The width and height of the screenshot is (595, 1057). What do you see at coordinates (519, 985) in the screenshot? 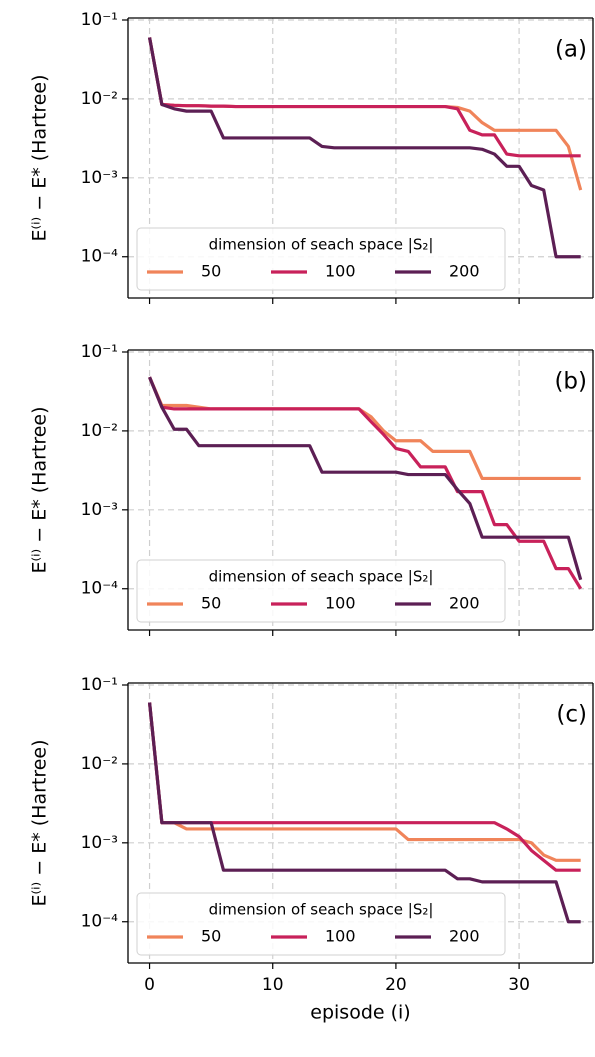
I see `x-tick-label: 30` at bounding box center [519, 985].